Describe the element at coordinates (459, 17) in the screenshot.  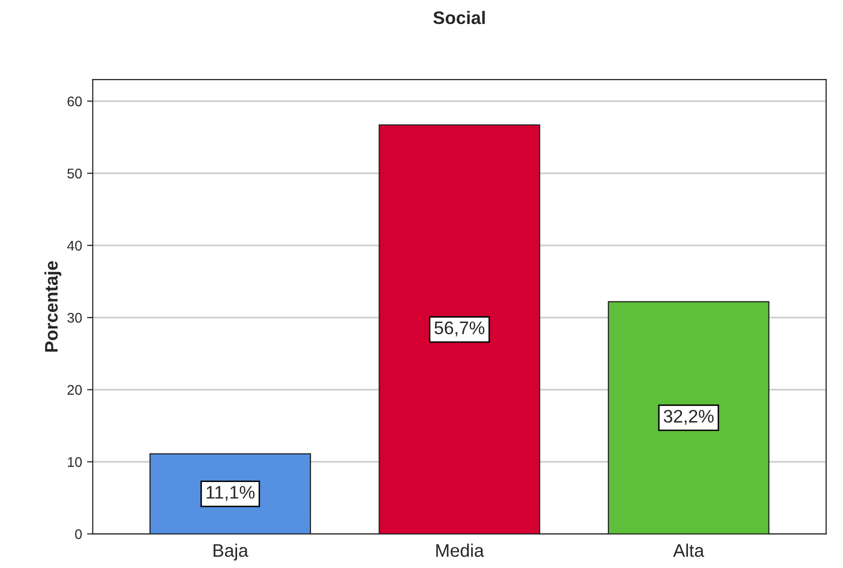
I see `chart-title: Social` at that location.